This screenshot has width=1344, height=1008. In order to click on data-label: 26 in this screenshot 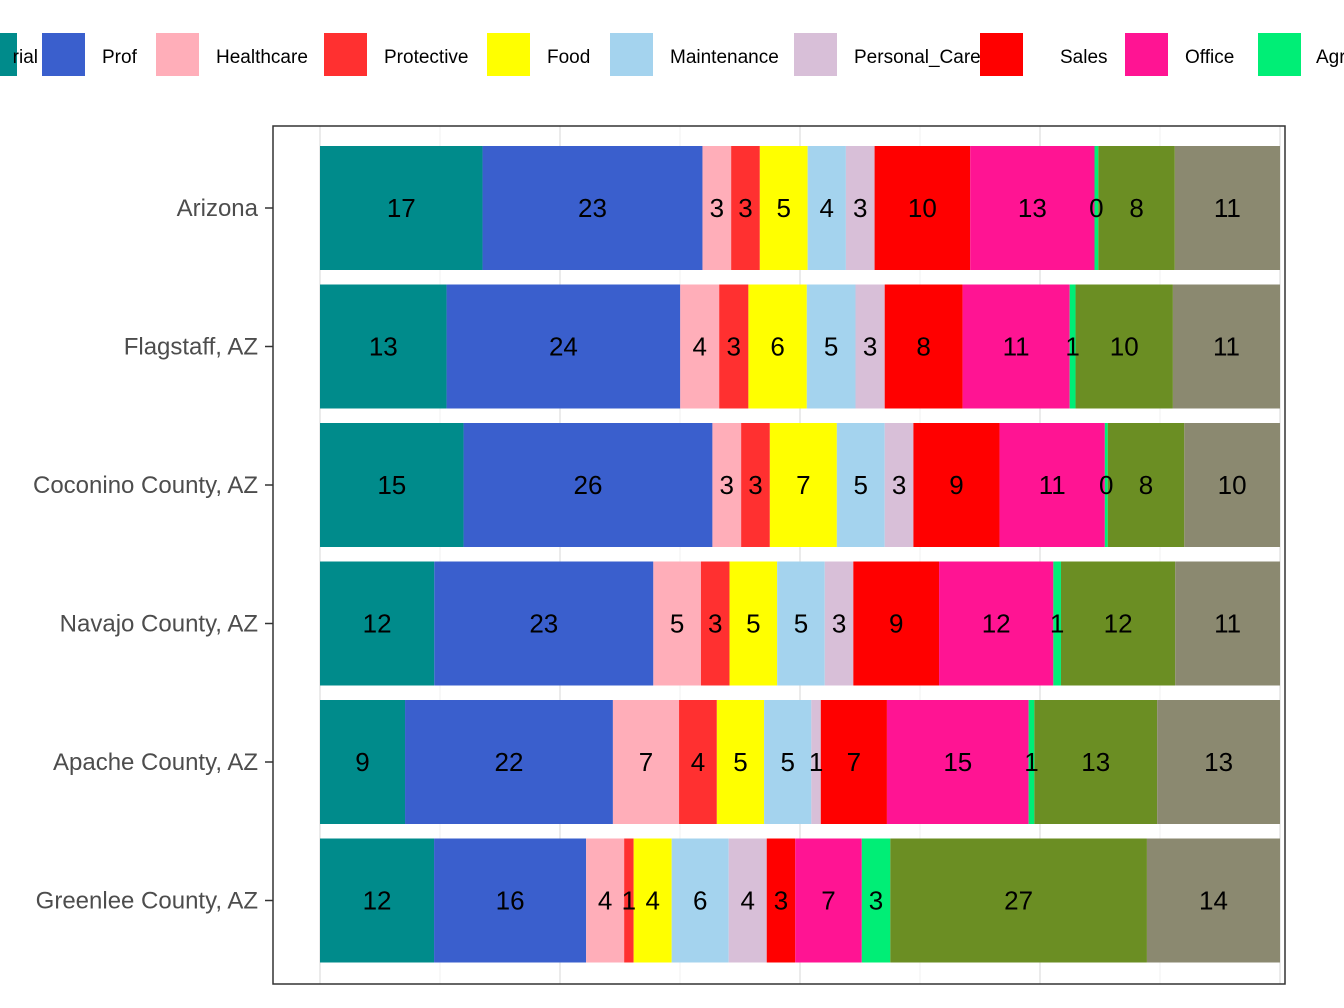, I will do `click(588, 485)`.